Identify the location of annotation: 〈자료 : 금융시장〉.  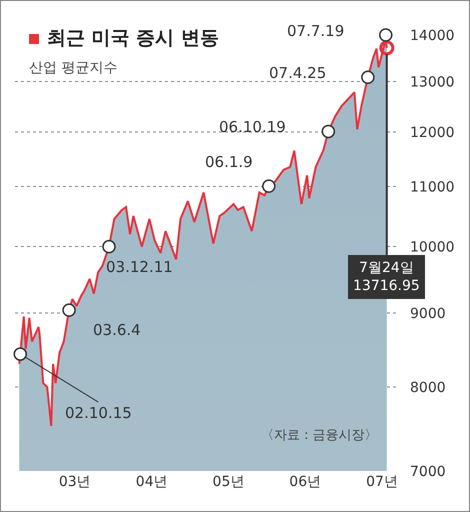
(319, 435).